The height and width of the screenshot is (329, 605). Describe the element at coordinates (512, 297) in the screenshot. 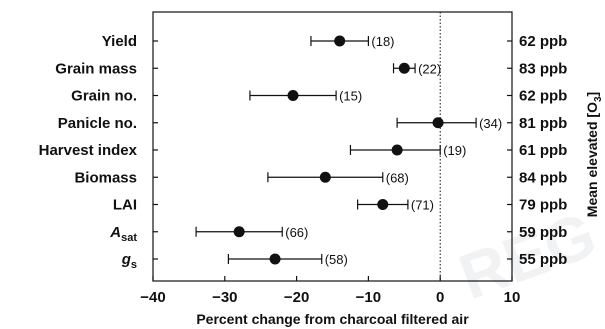

I see `x-tick-label: 10` at that location.